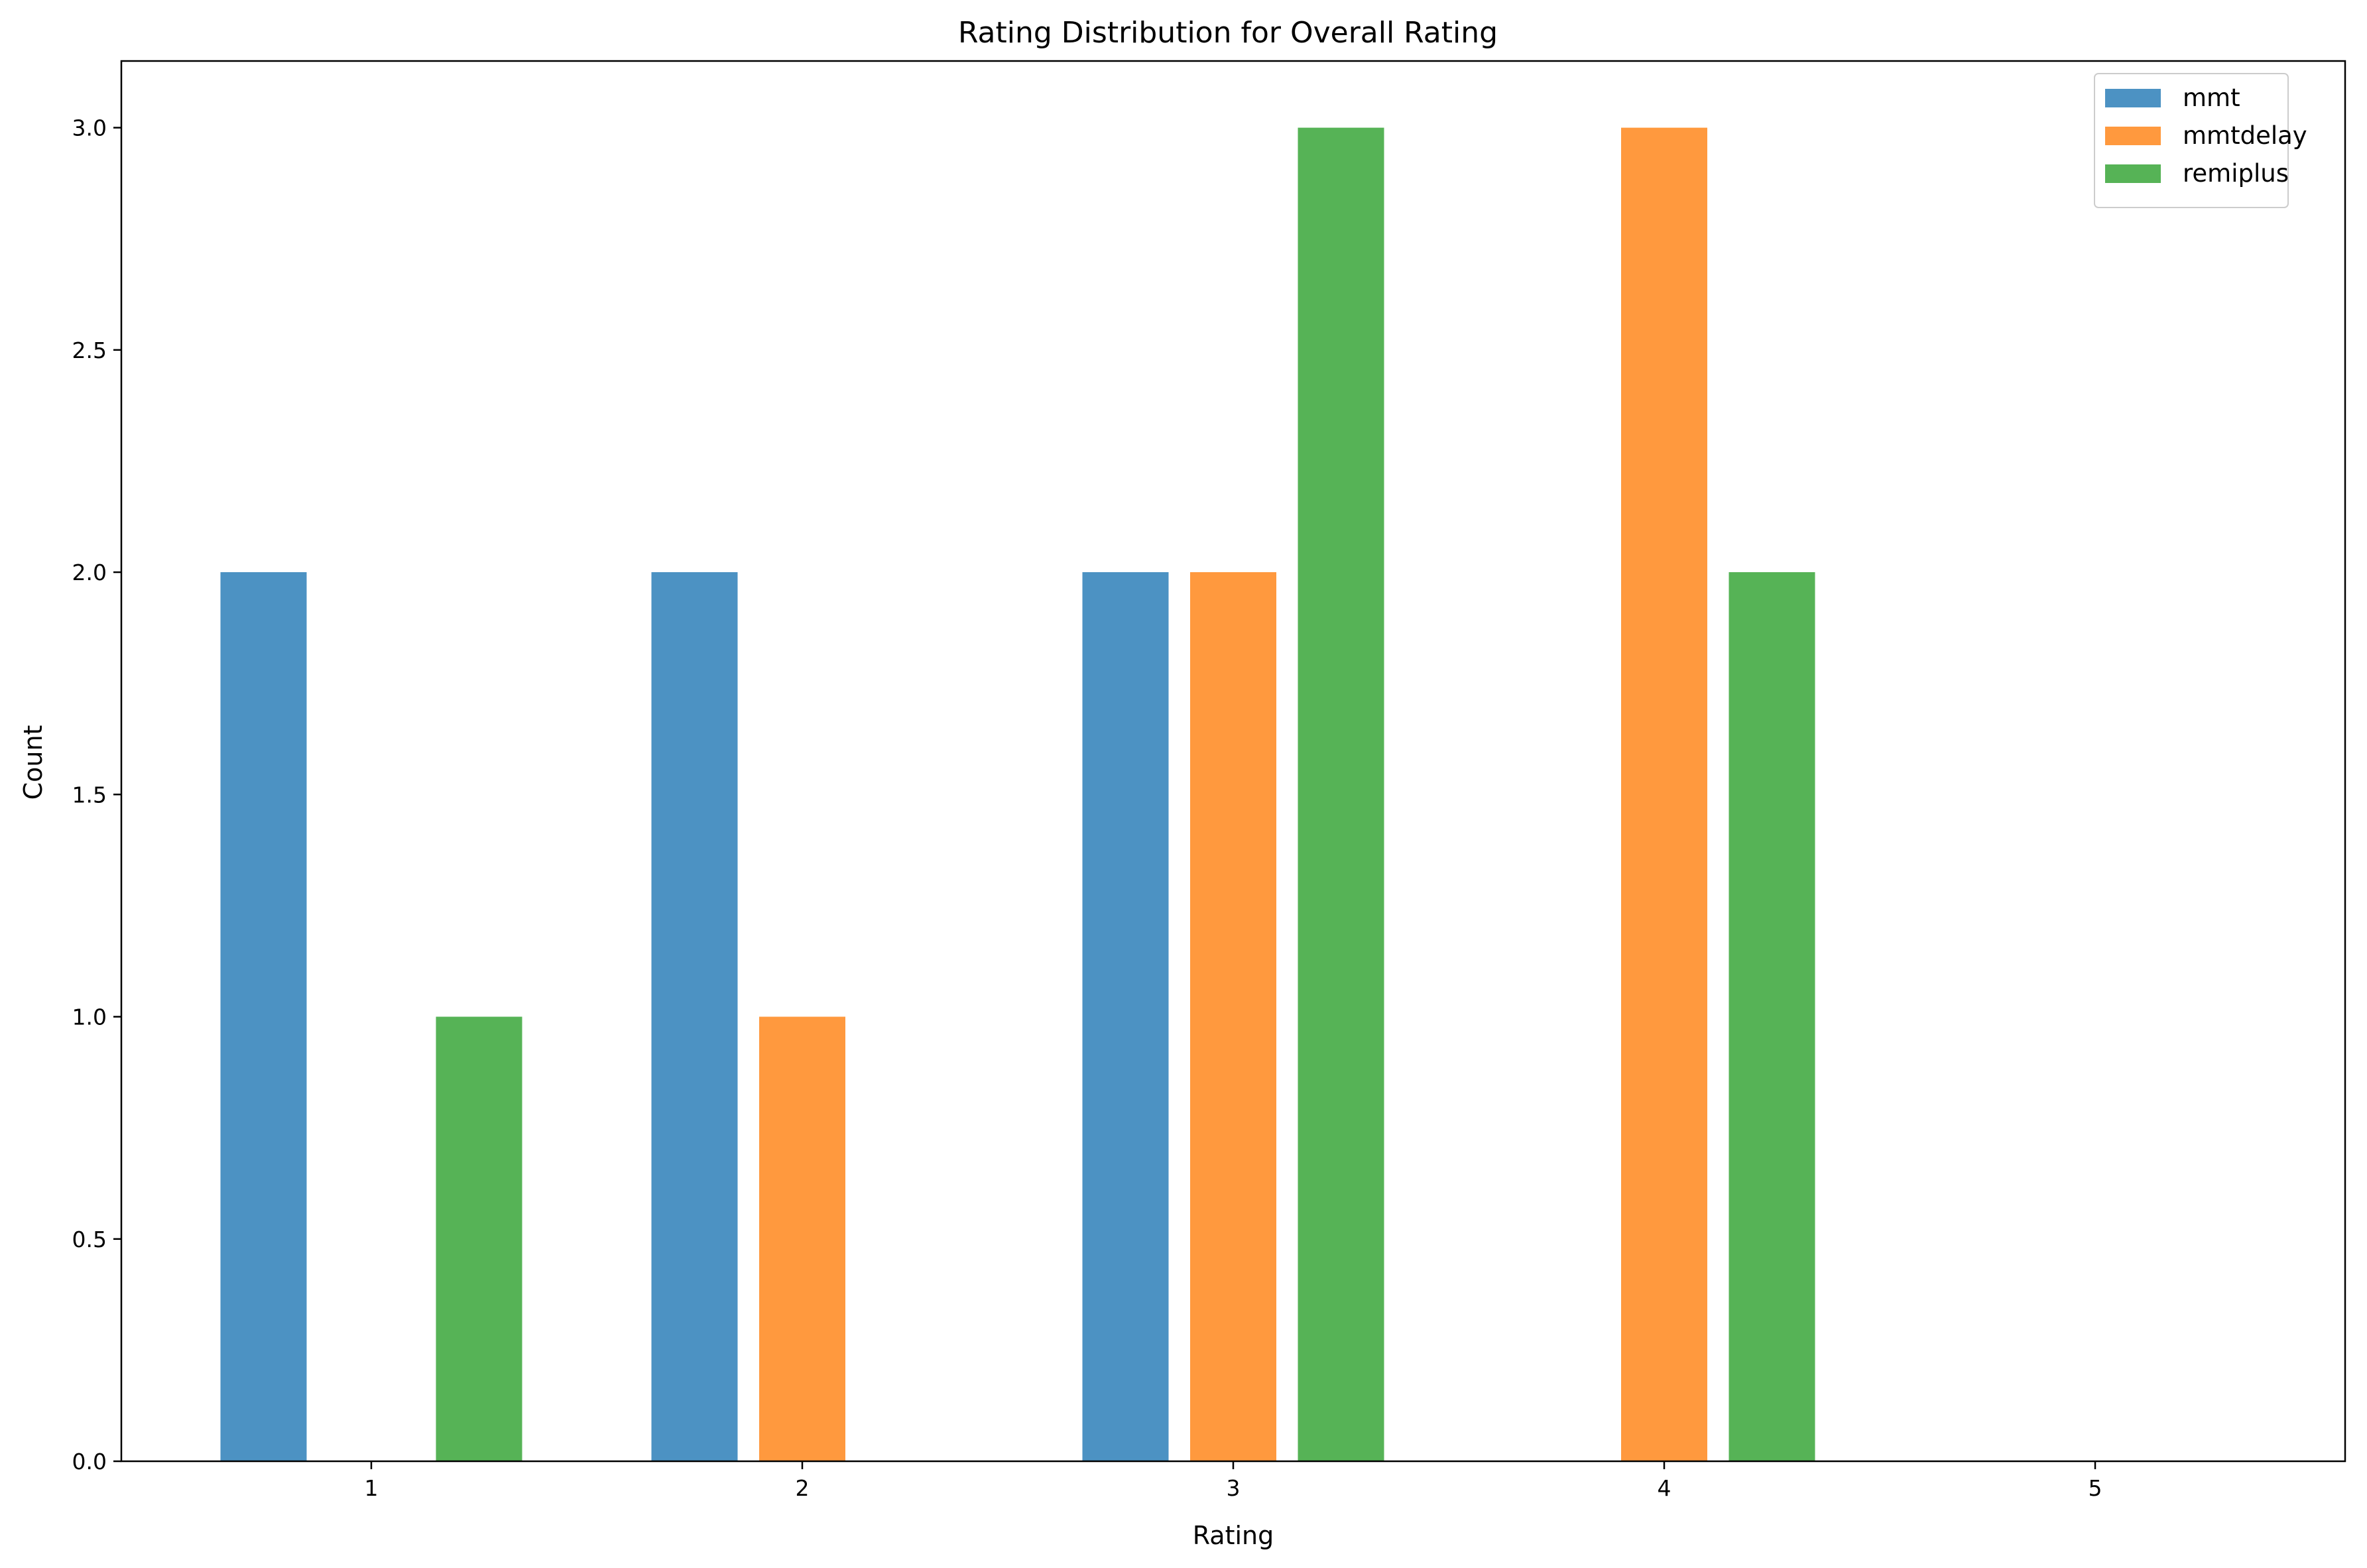  I want to click on y-axis-label: Count, so click(33, 762).